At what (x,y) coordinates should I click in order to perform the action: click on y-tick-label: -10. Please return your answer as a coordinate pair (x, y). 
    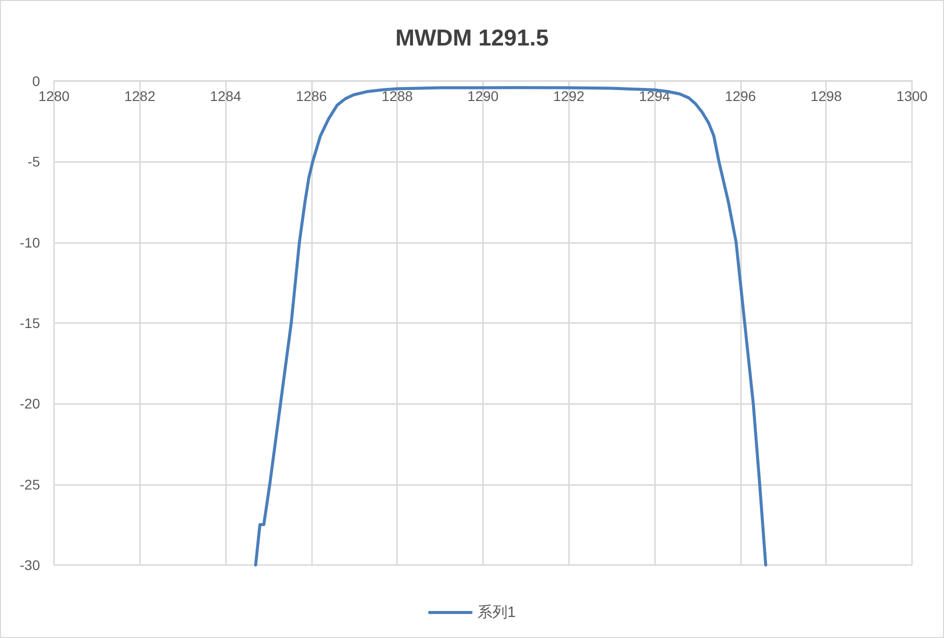
    Looking at the image, I should click on (30, 242).